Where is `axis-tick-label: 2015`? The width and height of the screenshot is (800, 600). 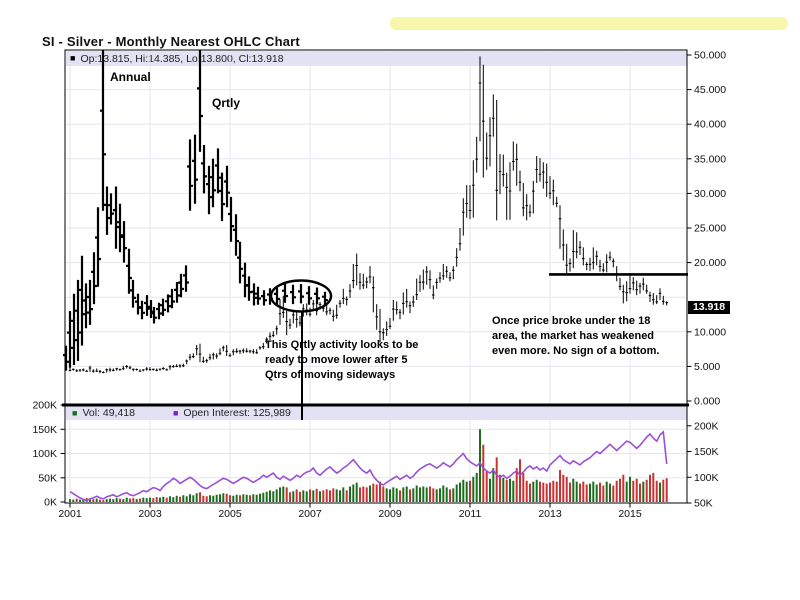 axis-tick-label: 2015 is located at coordinates (630, 514).